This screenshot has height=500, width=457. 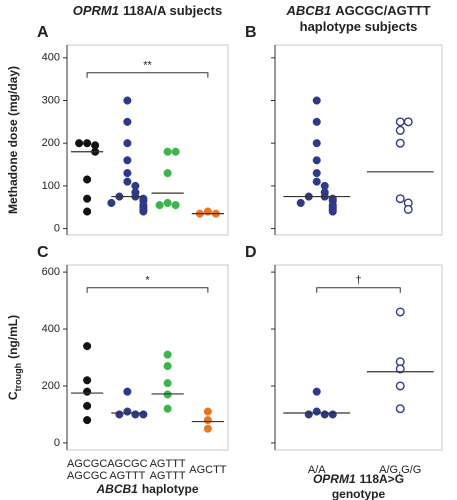 I want to click on column-title-part: haplotype subjects, so click(x=359, y=26).